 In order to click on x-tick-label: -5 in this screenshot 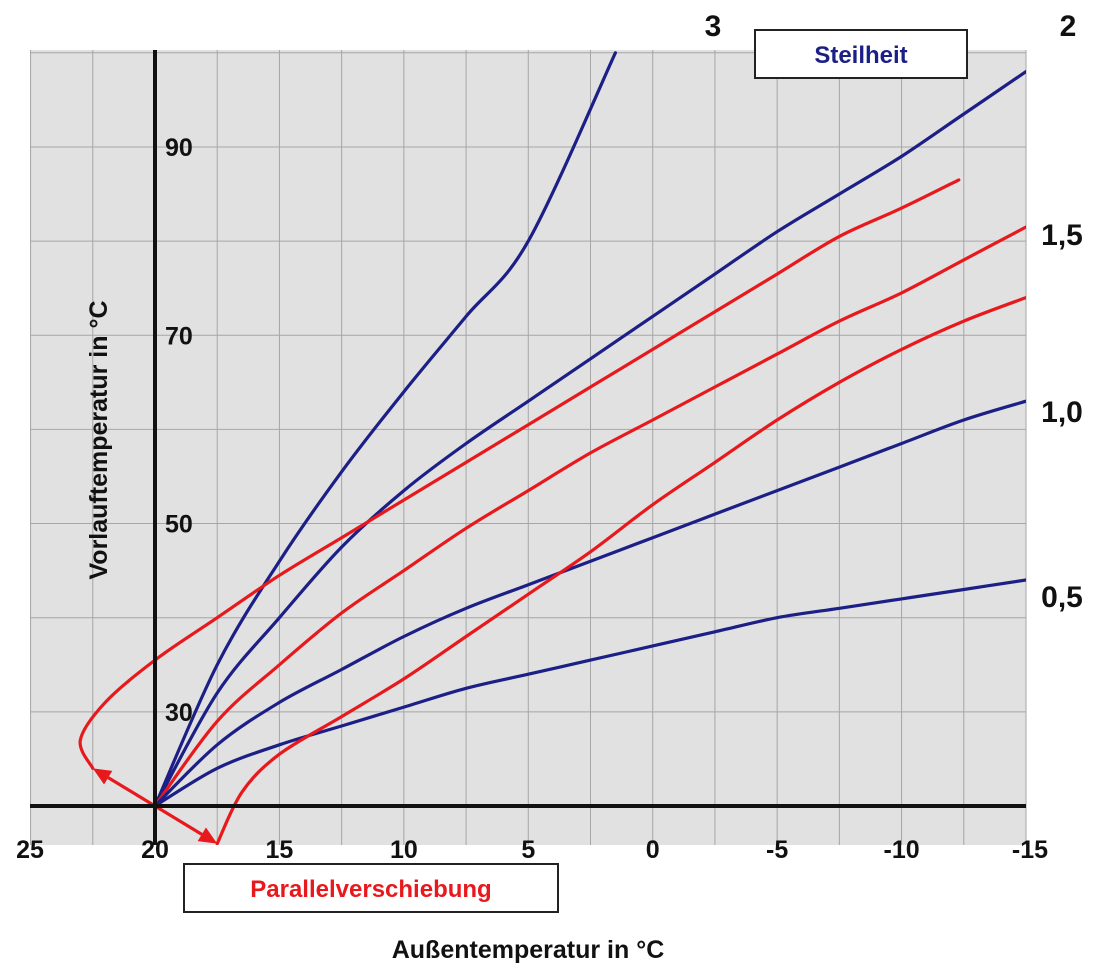, I will do `click(777, 850)`.